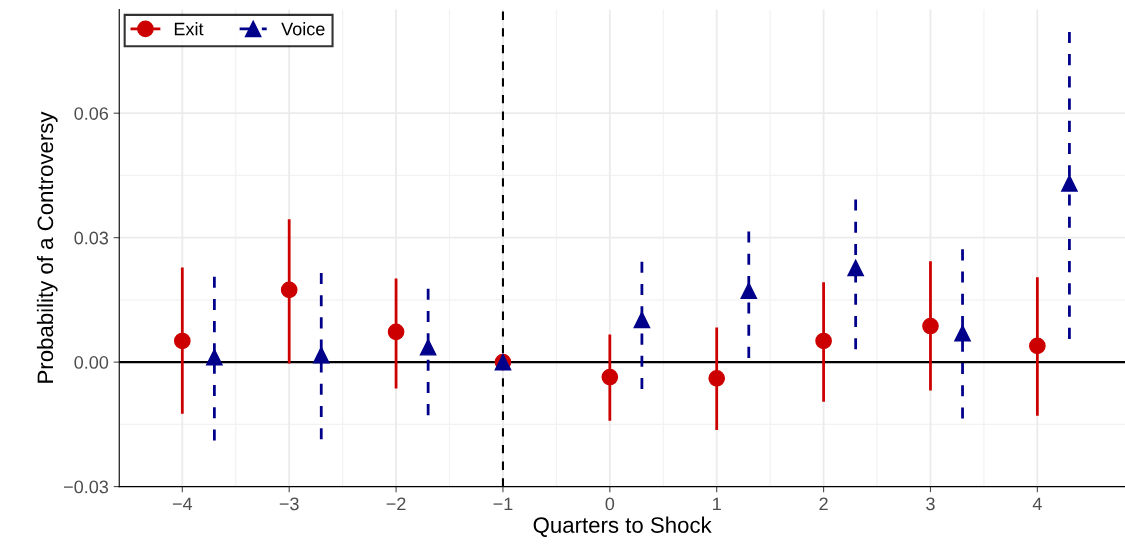 This screenshot has height=558, width=1125. I want to click on y-axis-title: Probability of a Controversy, so click(47, 247).